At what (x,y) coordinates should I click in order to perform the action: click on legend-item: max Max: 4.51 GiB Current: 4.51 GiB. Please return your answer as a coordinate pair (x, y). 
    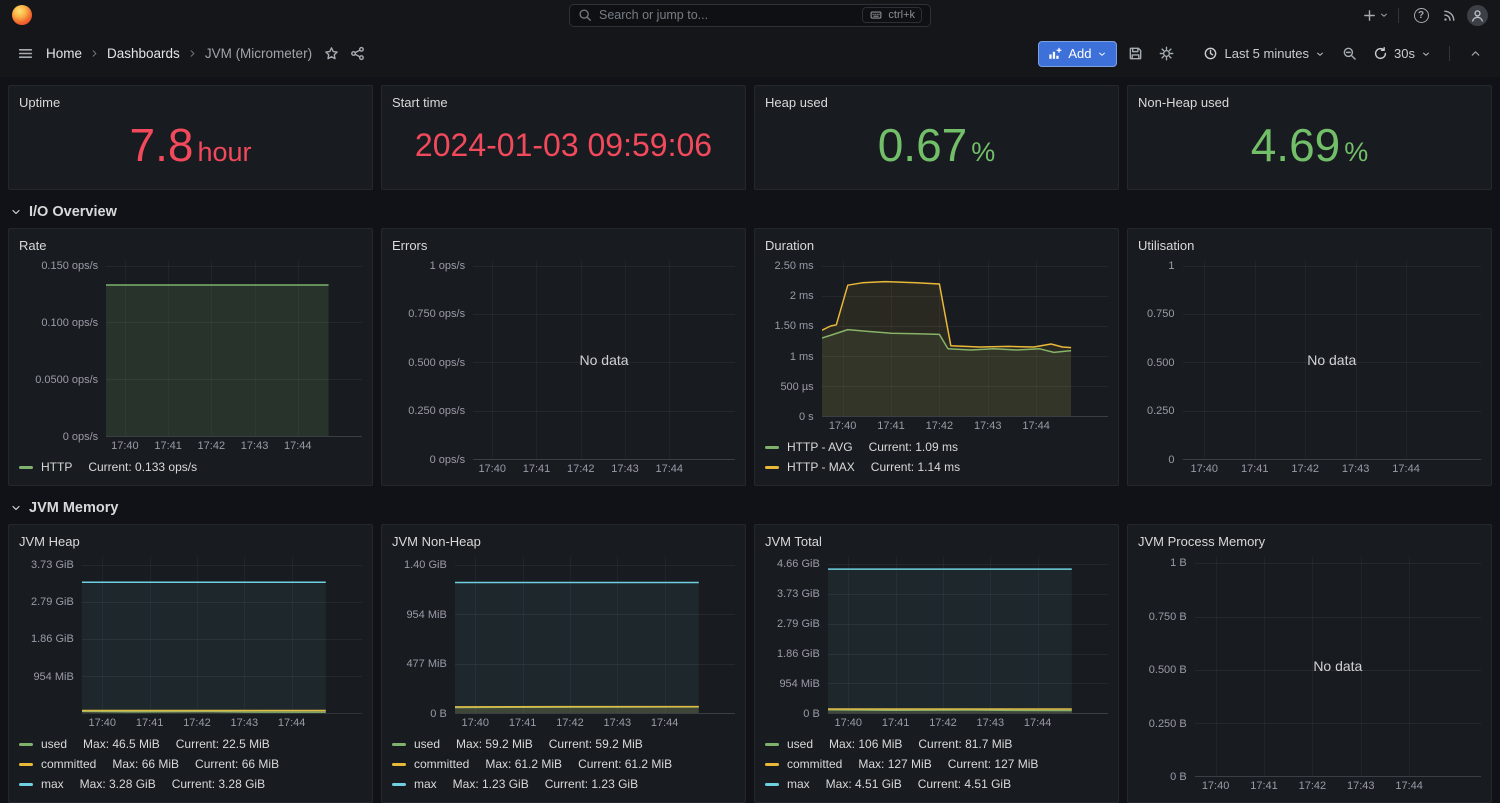
    Looking at the image, I should click on (936, 784).